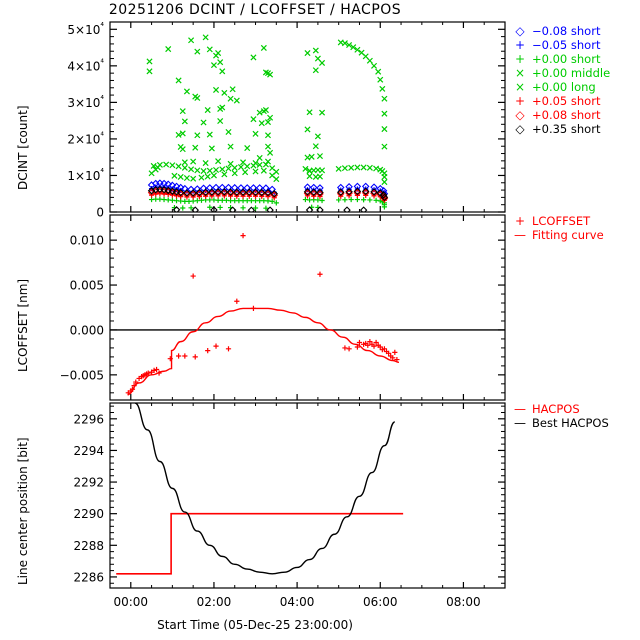 Image resolution: width=640 pixels, height=640 pixels. I want to click on legend-label: +0.00 short, so click(566, 59).